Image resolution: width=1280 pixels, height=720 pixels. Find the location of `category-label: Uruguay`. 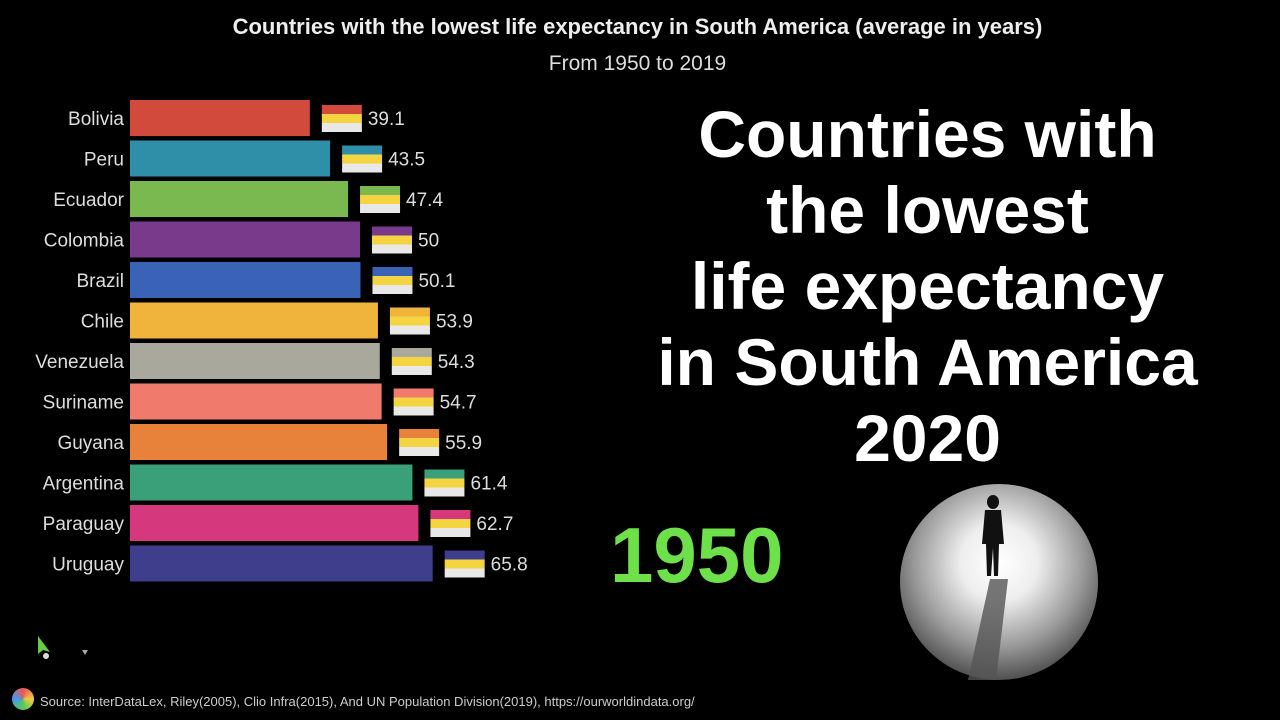

category-label: Uruguay is located at coordinates (88, 565).